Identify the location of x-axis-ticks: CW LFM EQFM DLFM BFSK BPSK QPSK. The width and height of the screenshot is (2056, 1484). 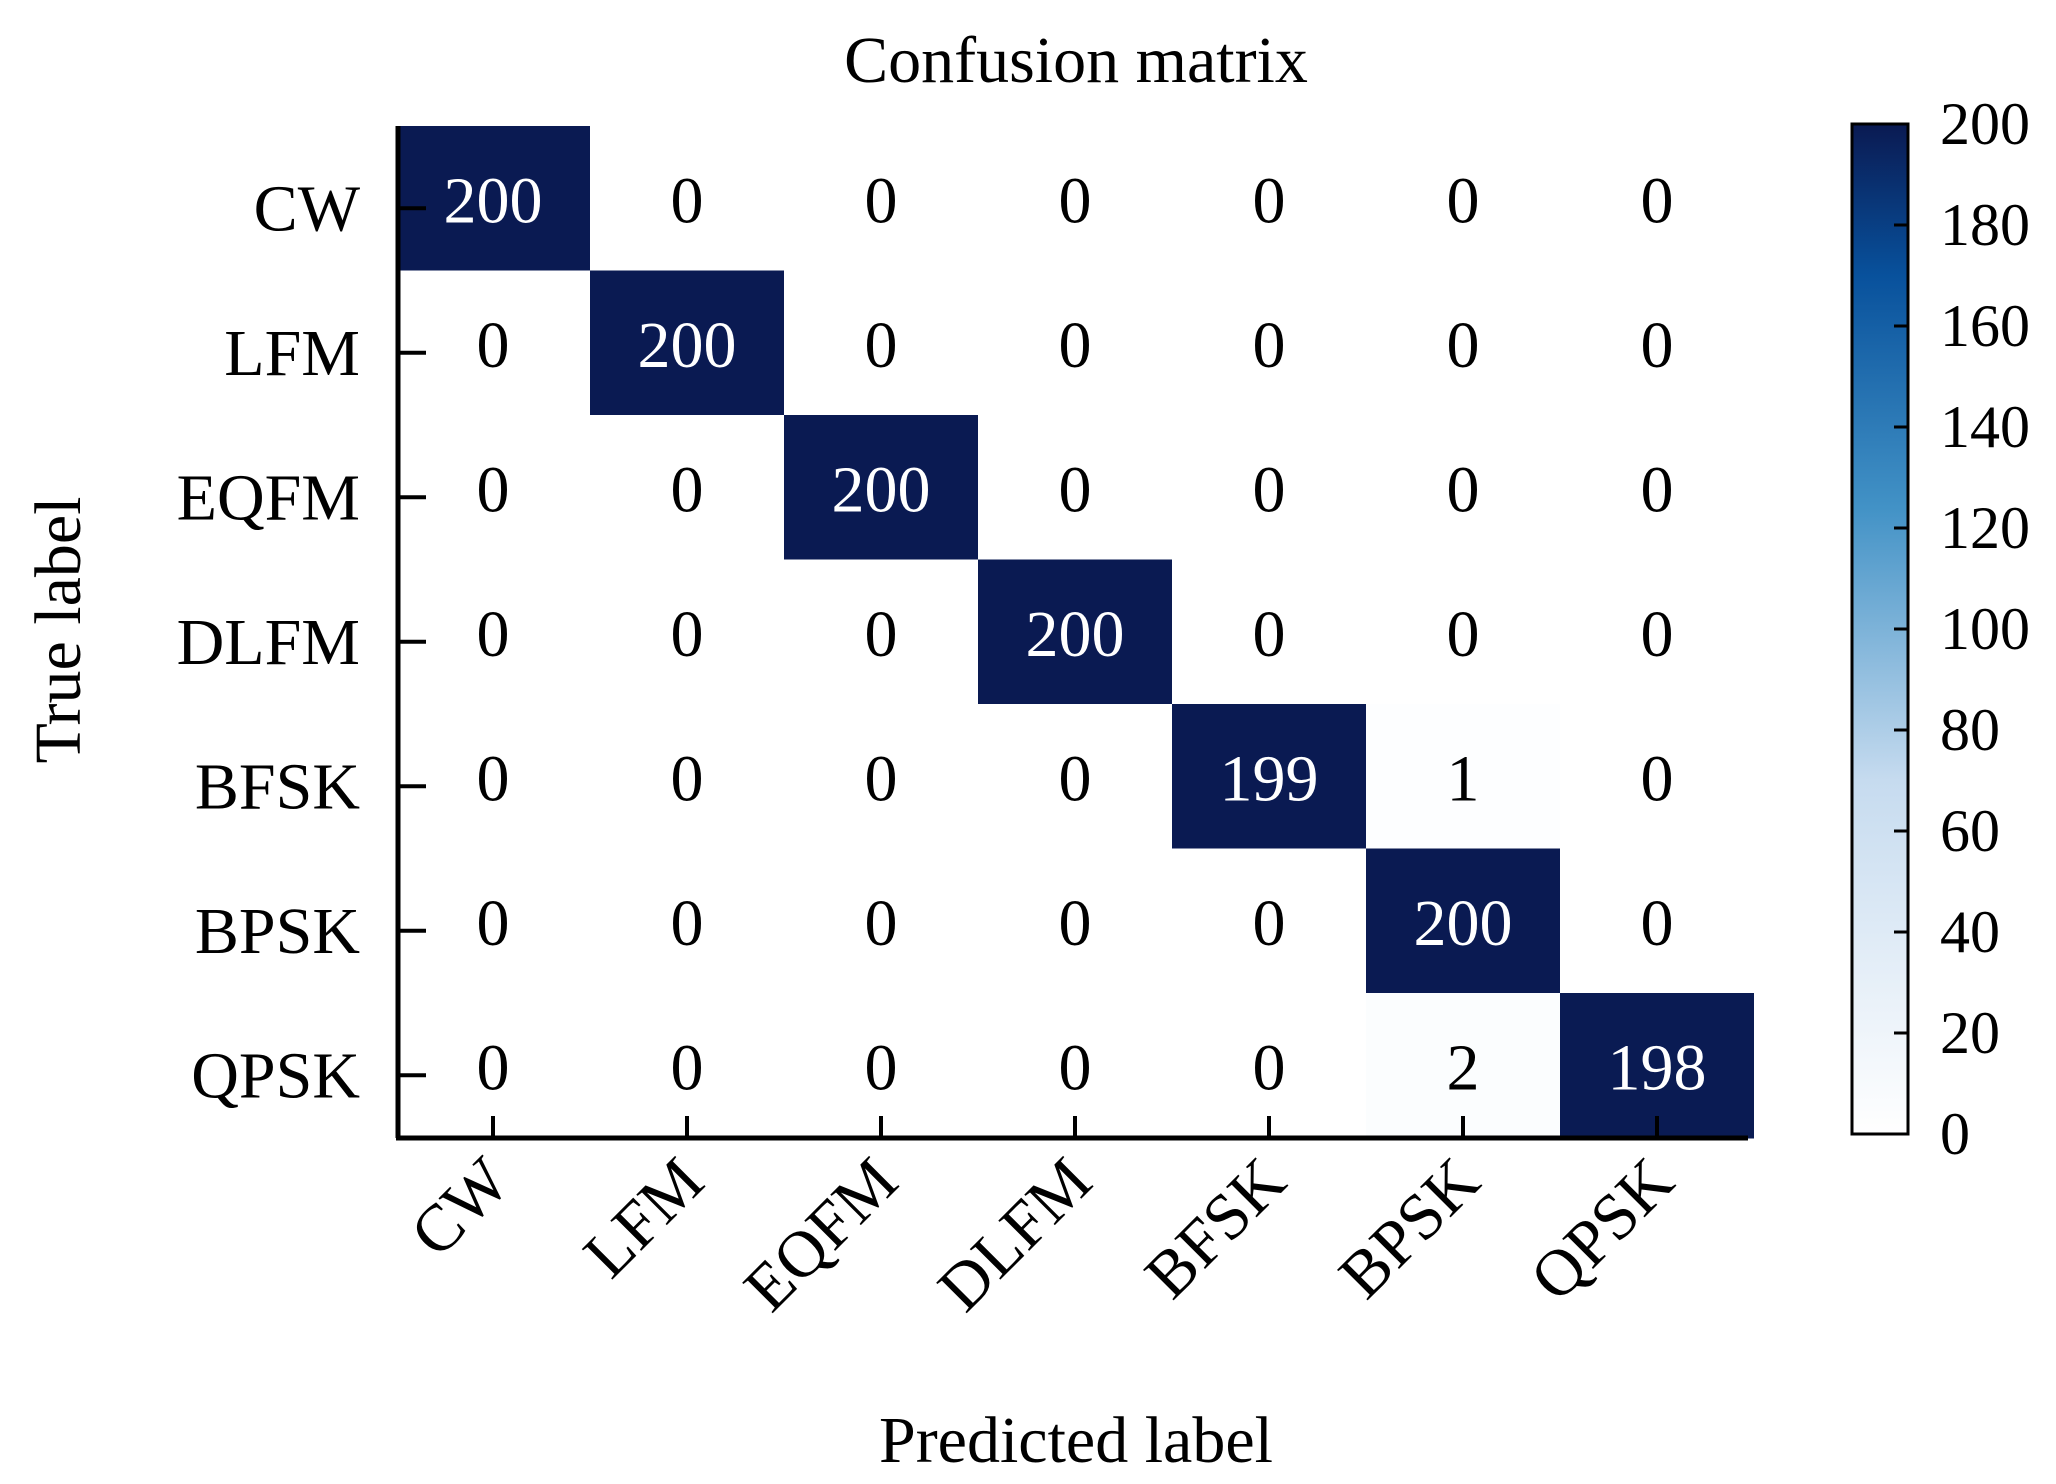
(1042, 1220).